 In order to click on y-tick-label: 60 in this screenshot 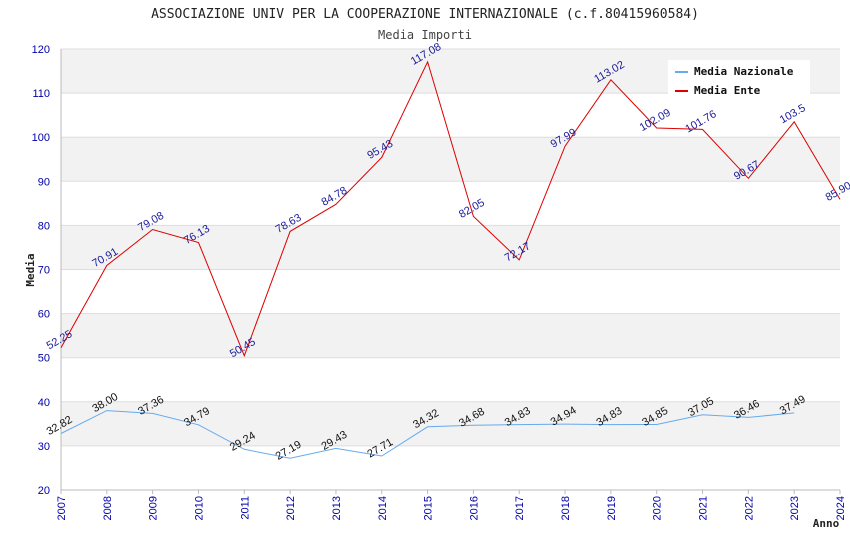, I will do `click(44, 315)`.